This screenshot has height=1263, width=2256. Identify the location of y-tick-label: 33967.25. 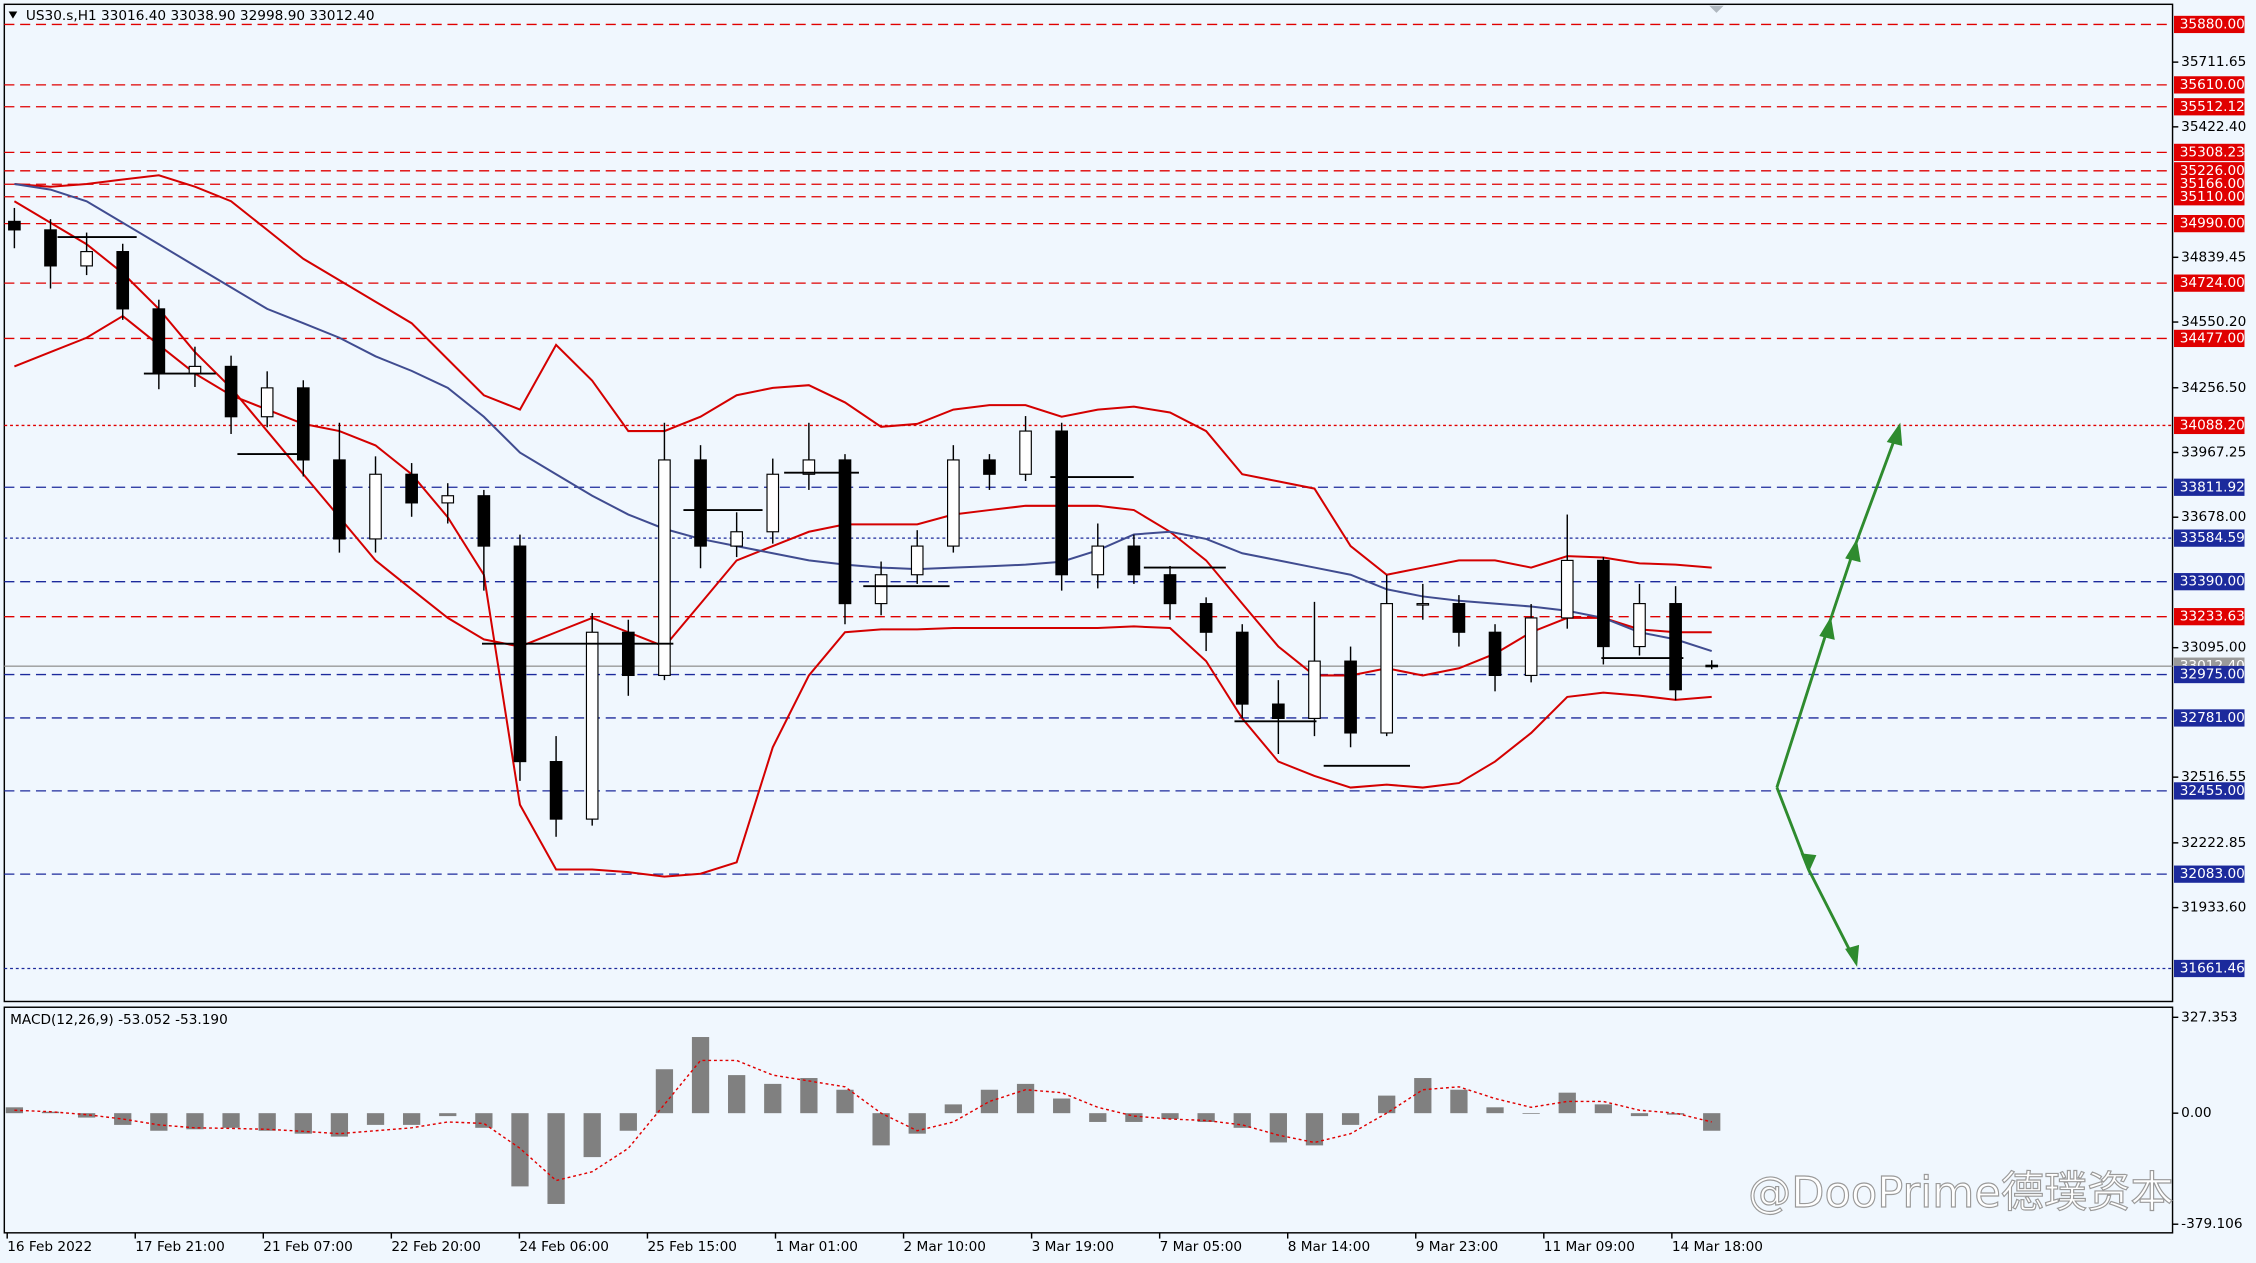
(2213, 452).